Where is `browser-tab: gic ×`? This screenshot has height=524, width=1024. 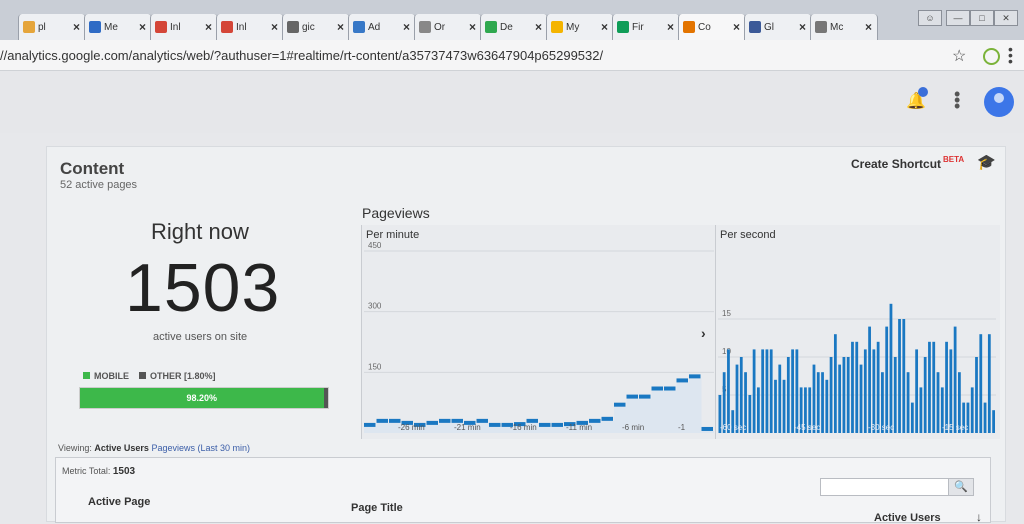 browser-tab: gic × is located at coordinates (316, 27).